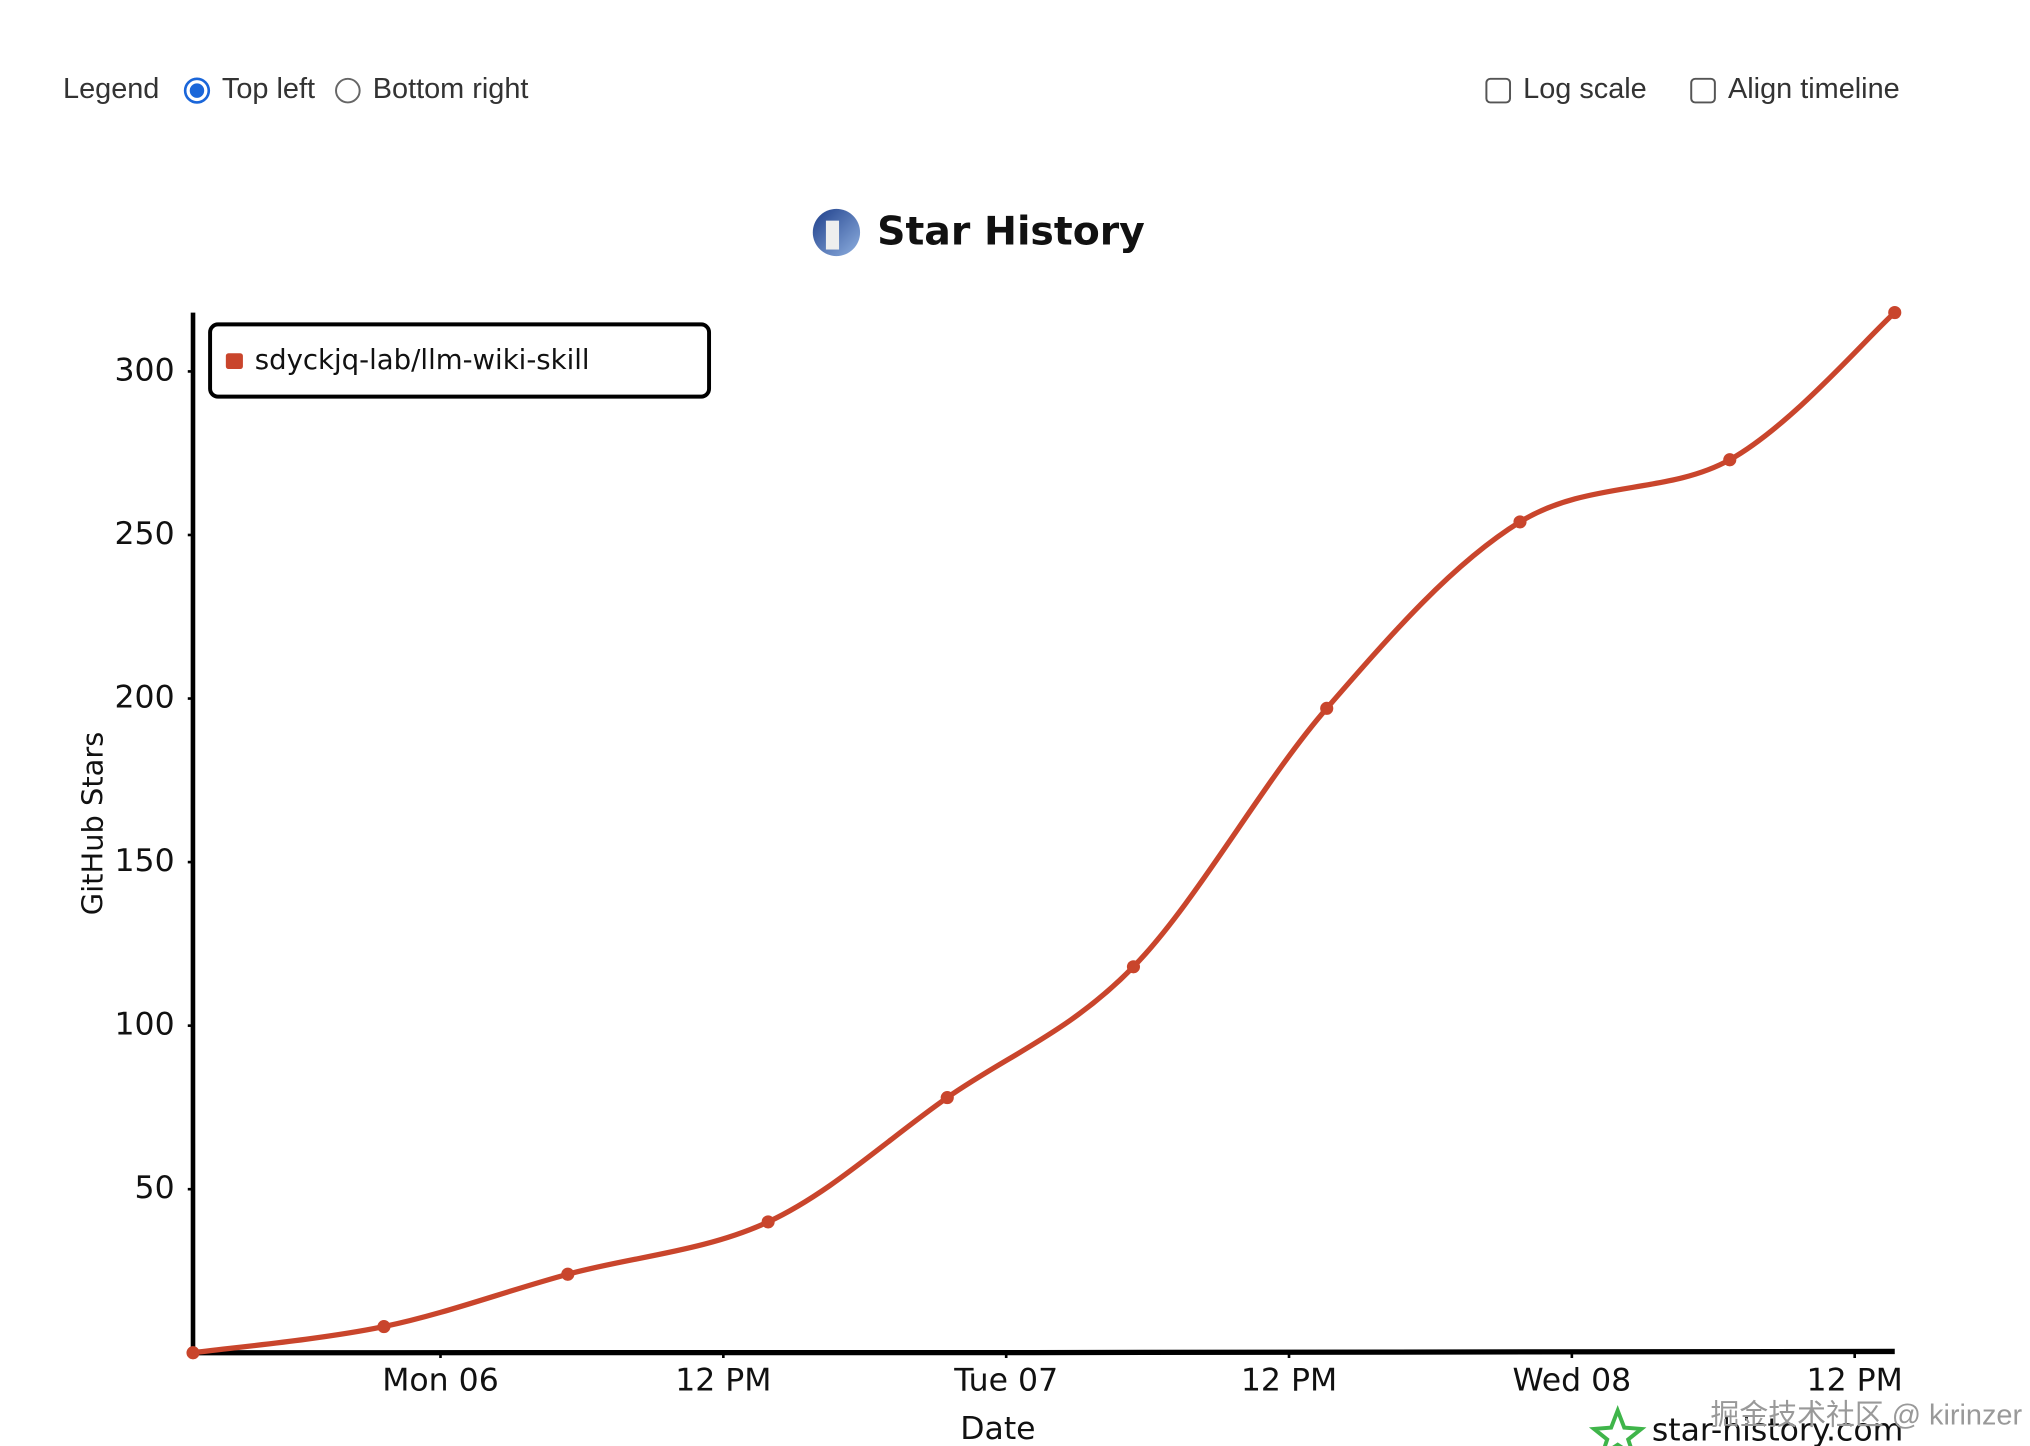 The height and width of the screenshot is (1446, 2030). What do you see at coordinates (1585, 89) in the screenshot?
I see `log-scale-label: Log scale` at bounding box center [1585, 89].